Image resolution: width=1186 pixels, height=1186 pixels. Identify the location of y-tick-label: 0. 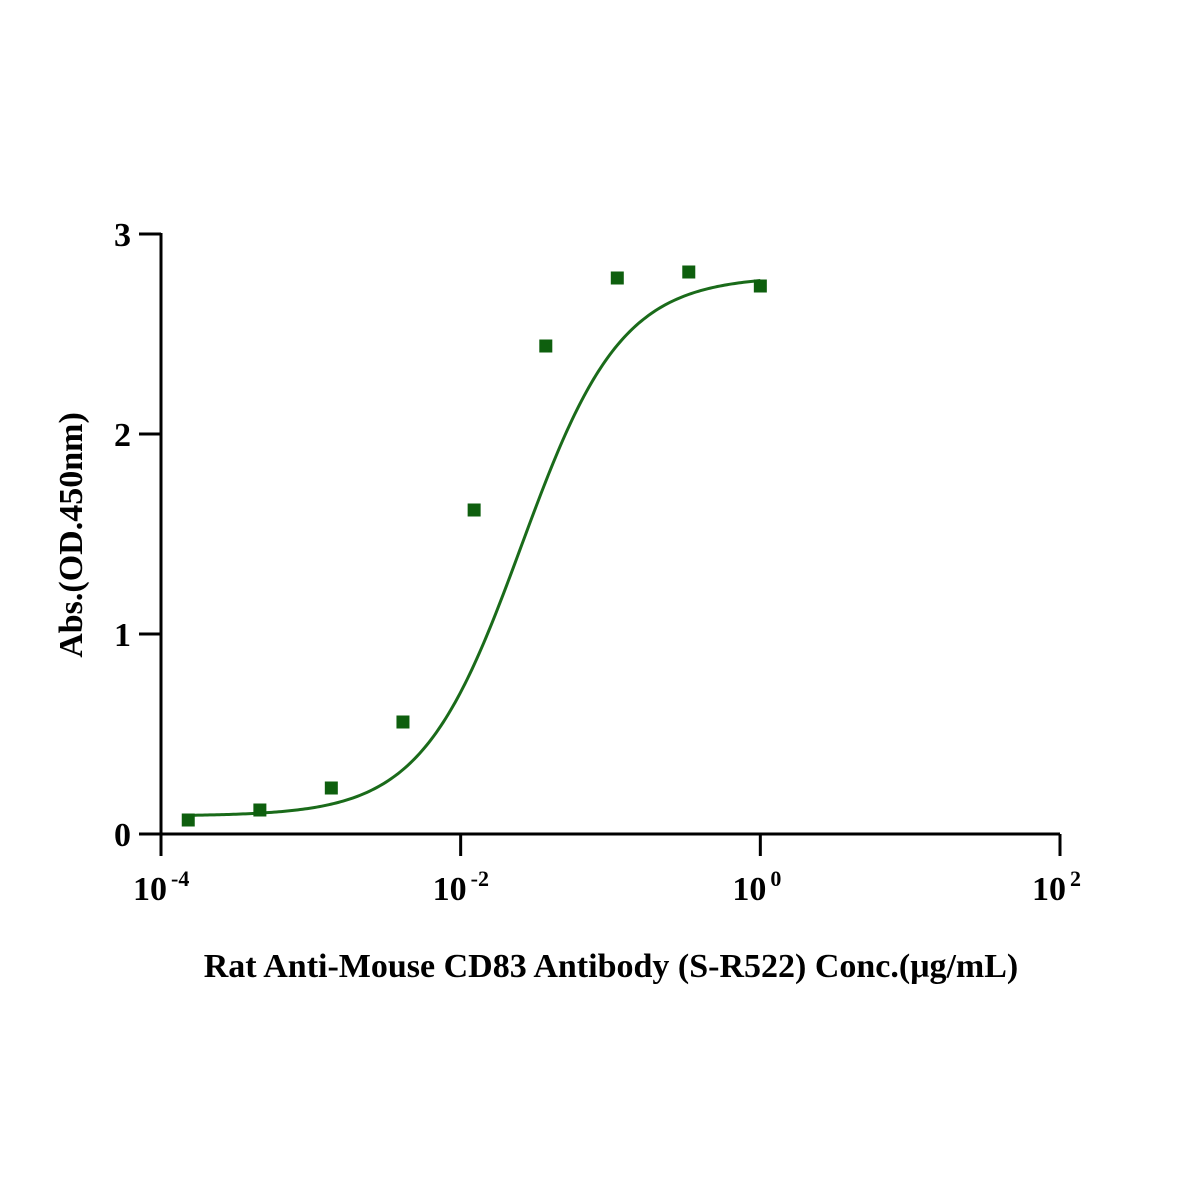
(122, 835).